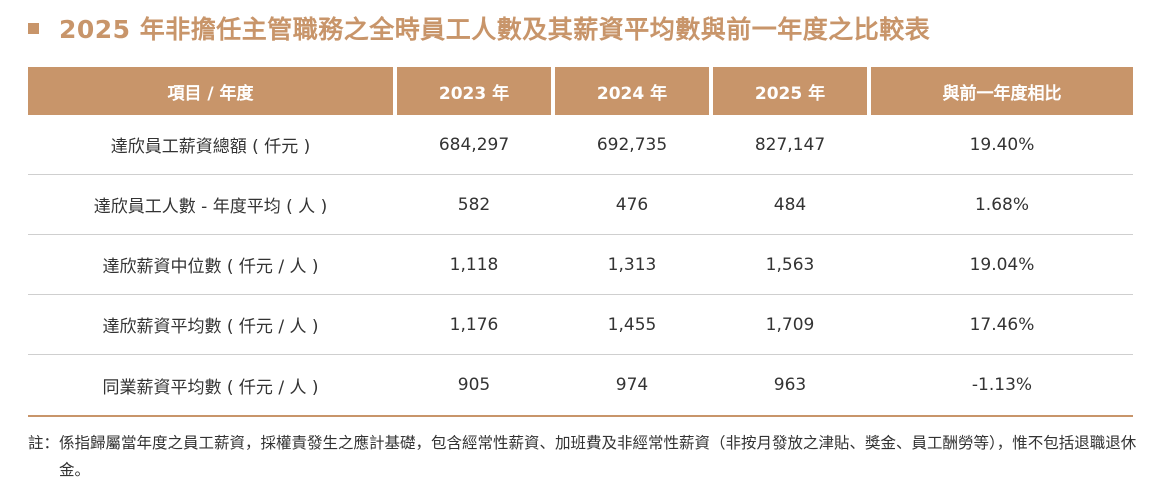 Image resolution: width=1160 pixels, height=491 pixels. I want to click on header-cell-2024: 2024 年, so click(632, 91).